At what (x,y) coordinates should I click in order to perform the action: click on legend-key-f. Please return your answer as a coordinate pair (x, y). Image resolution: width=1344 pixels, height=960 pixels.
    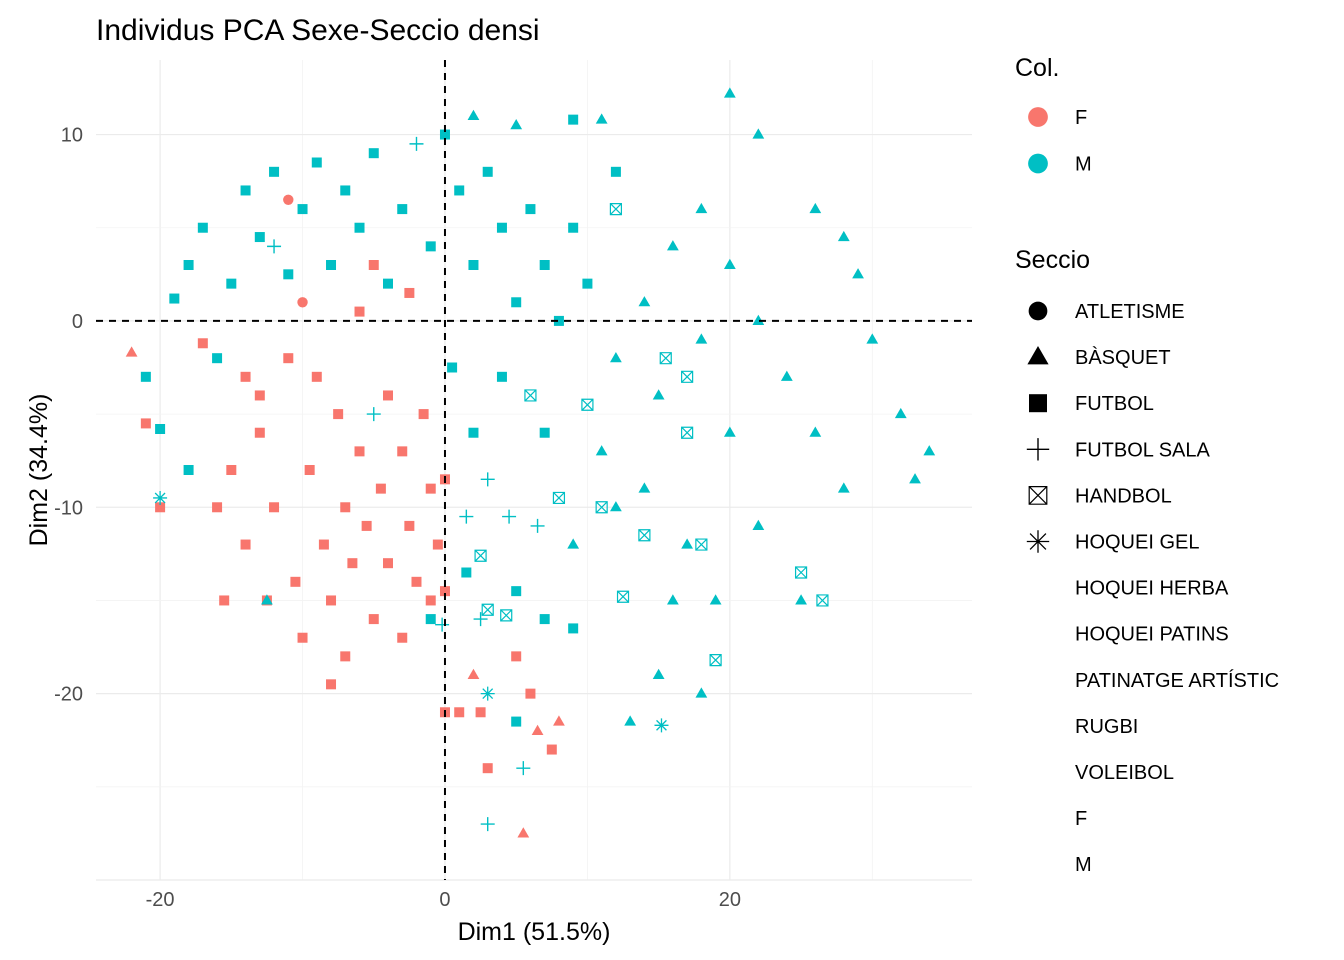
    Looking at the image, I should click on (1038, 117).